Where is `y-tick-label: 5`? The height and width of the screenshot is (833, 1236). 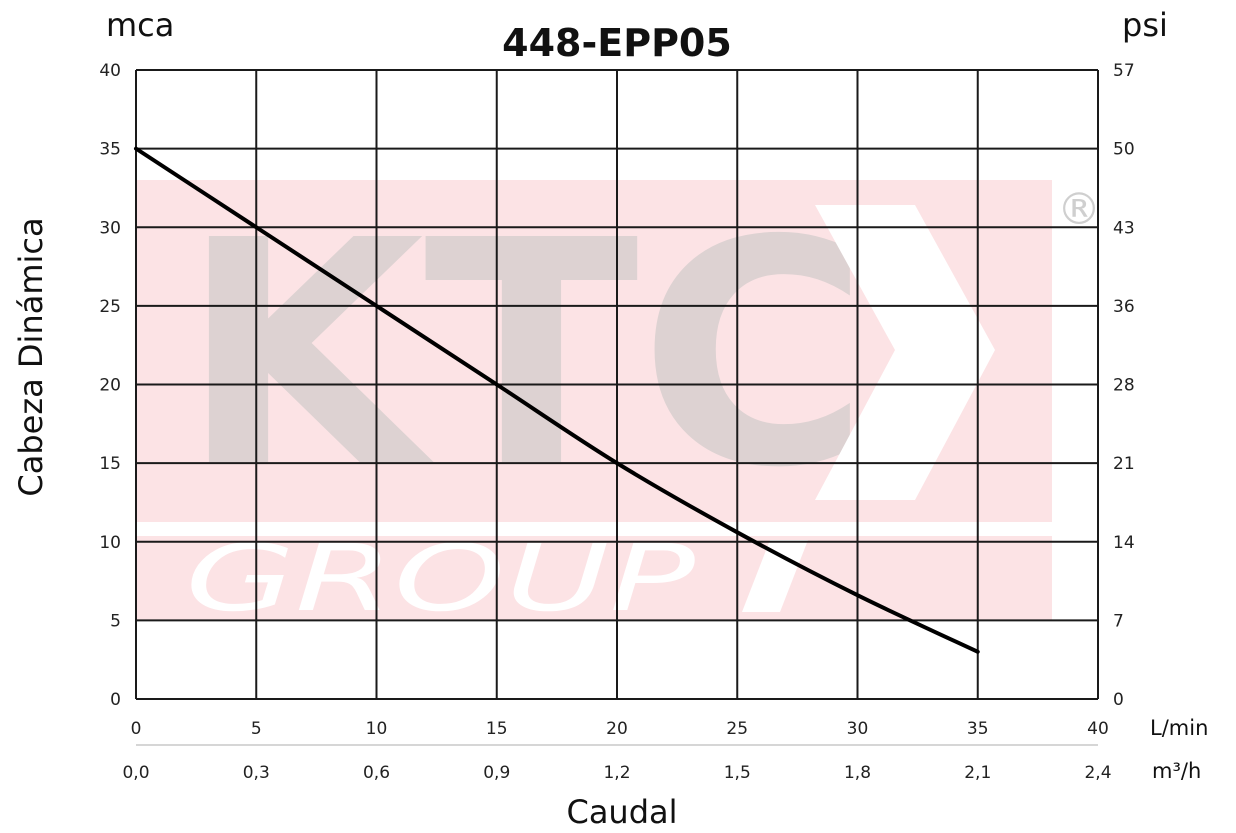
y-tick-label: 5 is located at coordinates (115, 621).